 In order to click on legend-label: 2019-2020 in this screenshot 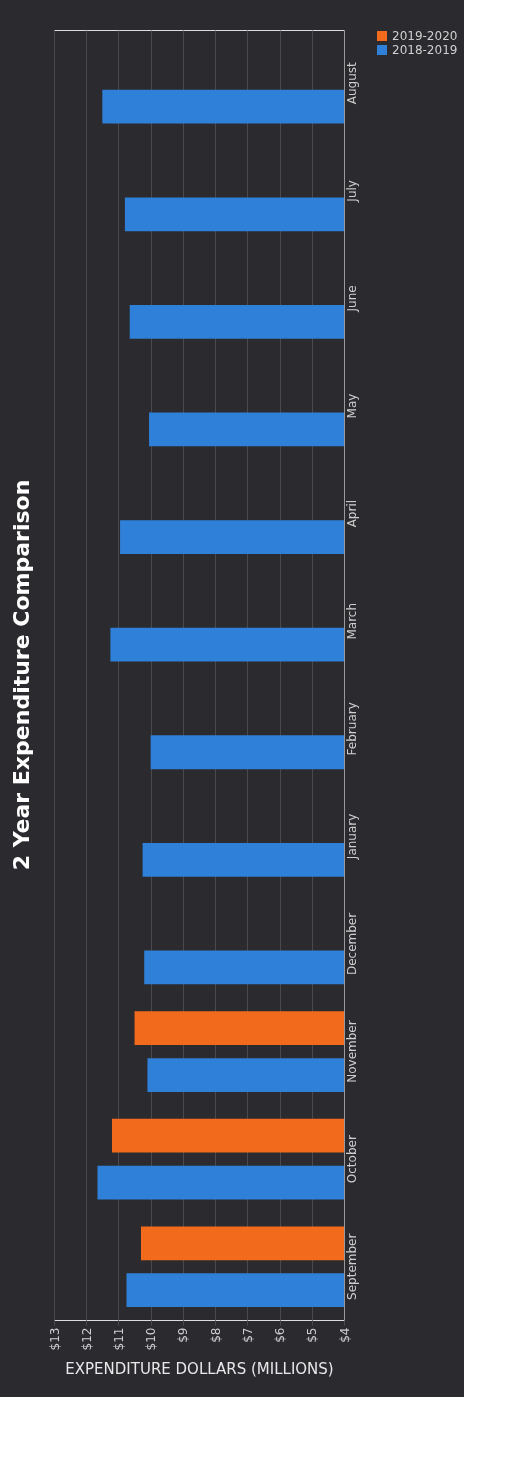, I will do `click(425, 36)`.